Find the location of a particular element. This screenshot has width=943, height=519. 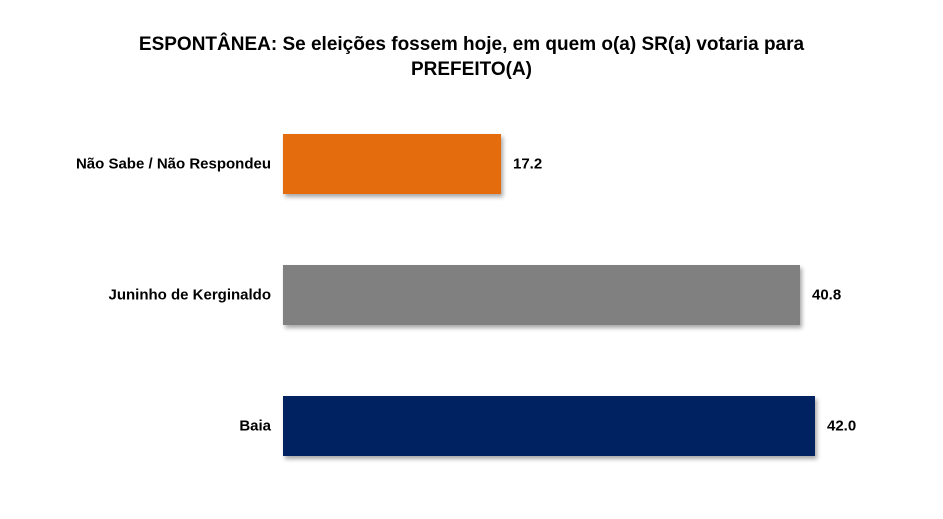

chart-title-line-2: PREFEITO(A) is located at coordinates (471, 69).